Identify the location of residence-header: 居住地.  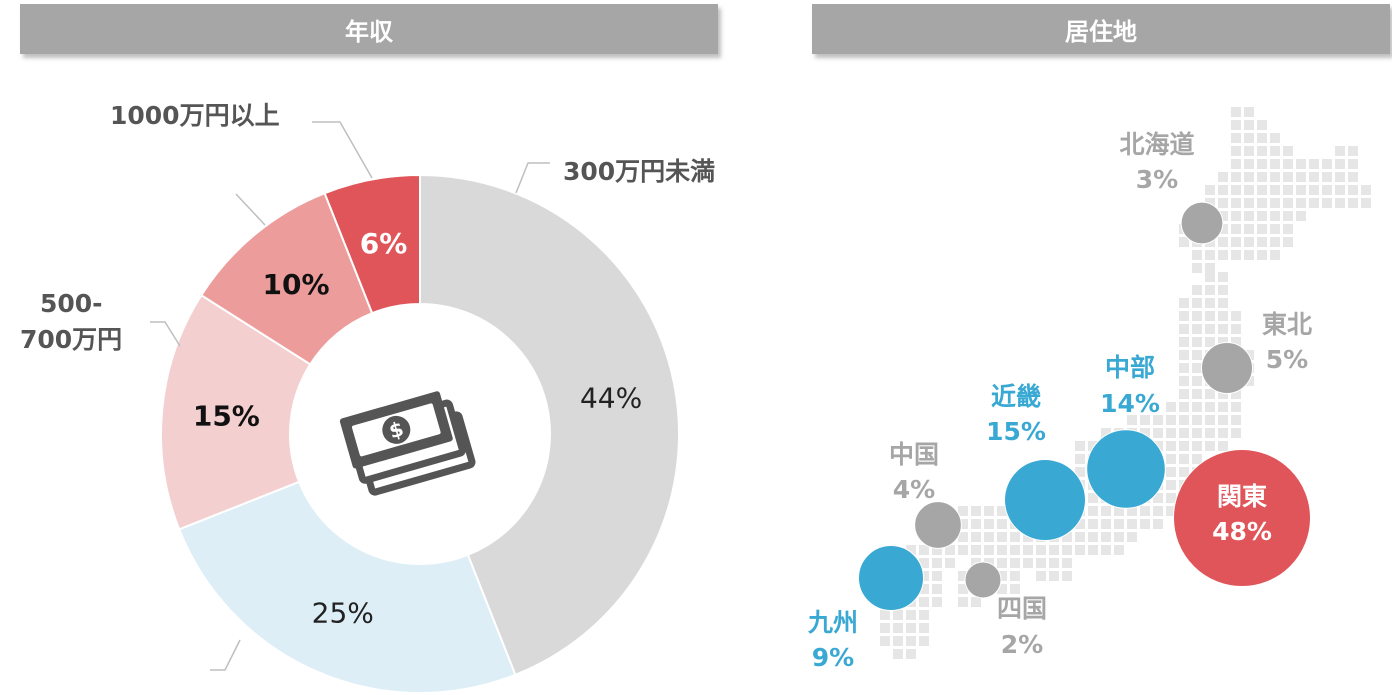
(1101, 29).